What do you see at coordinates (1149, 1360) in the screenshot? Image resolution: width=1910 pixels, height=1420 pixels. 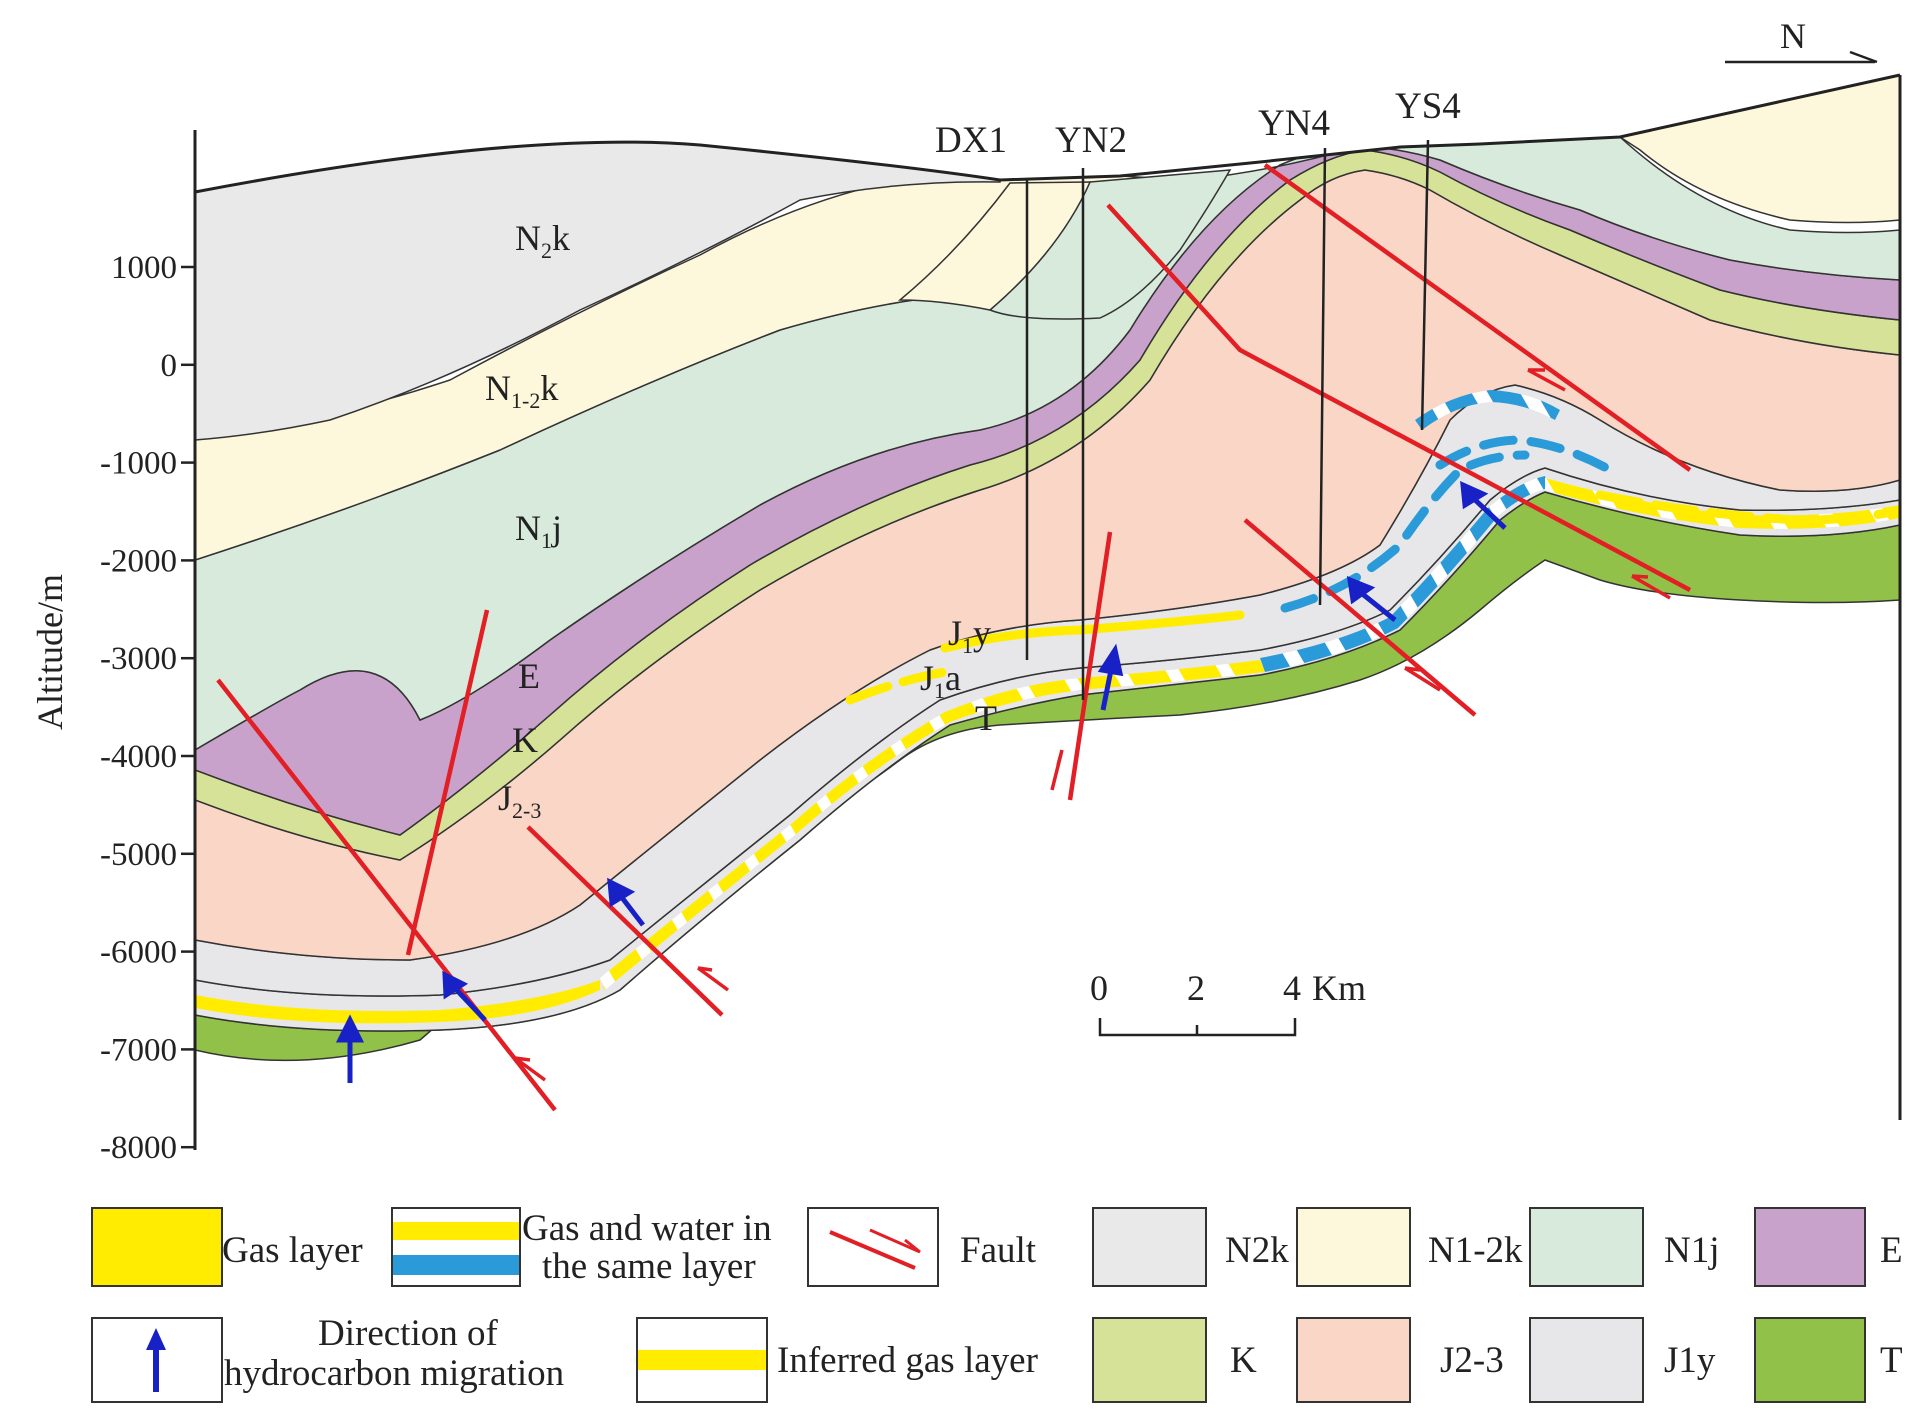 I see `legend-swatch-k` at bounding box center [1149, 1360].